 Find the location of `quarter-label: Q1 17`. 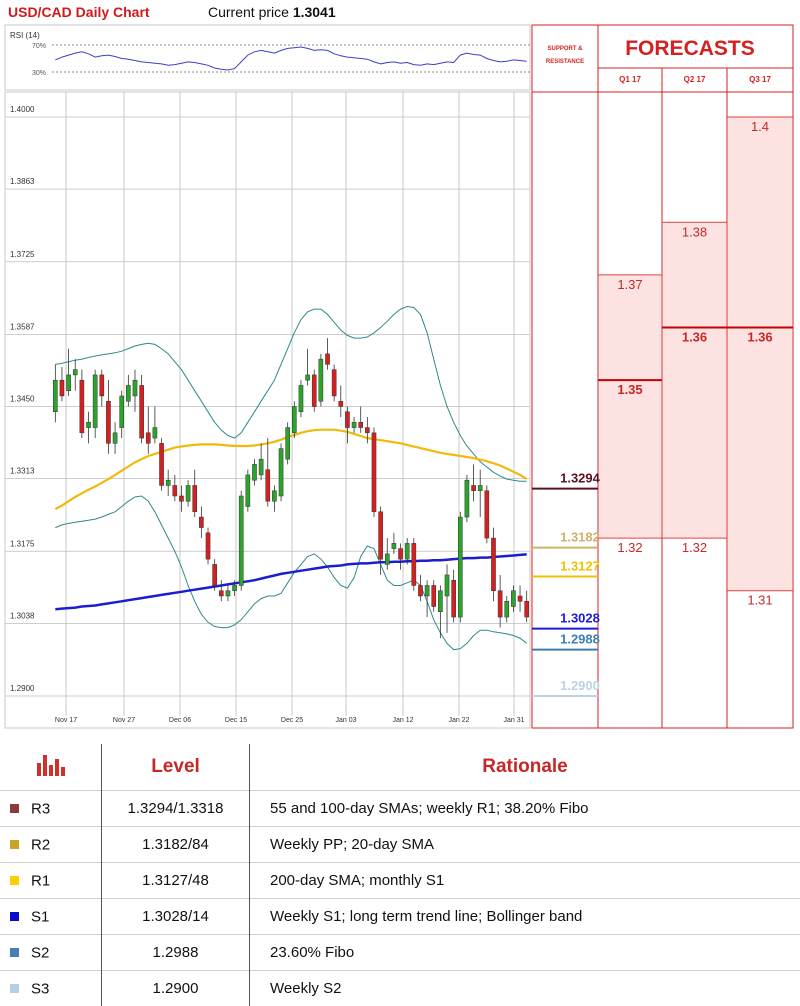

quarter-label: Q1 17 is located at coordinates (630, 79).